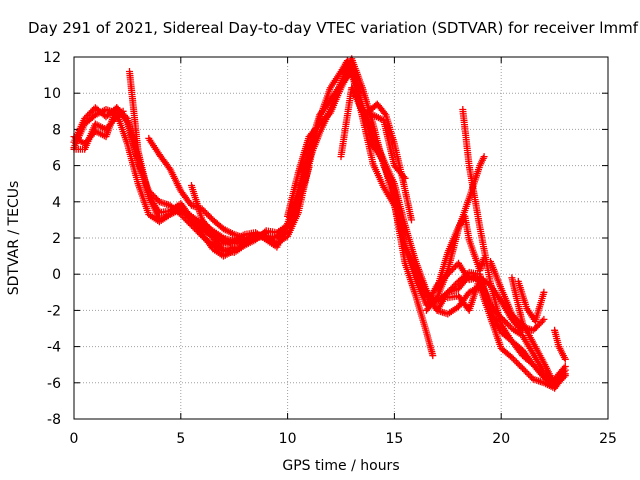  I want to click on series-20-markers, so click(531, 301).